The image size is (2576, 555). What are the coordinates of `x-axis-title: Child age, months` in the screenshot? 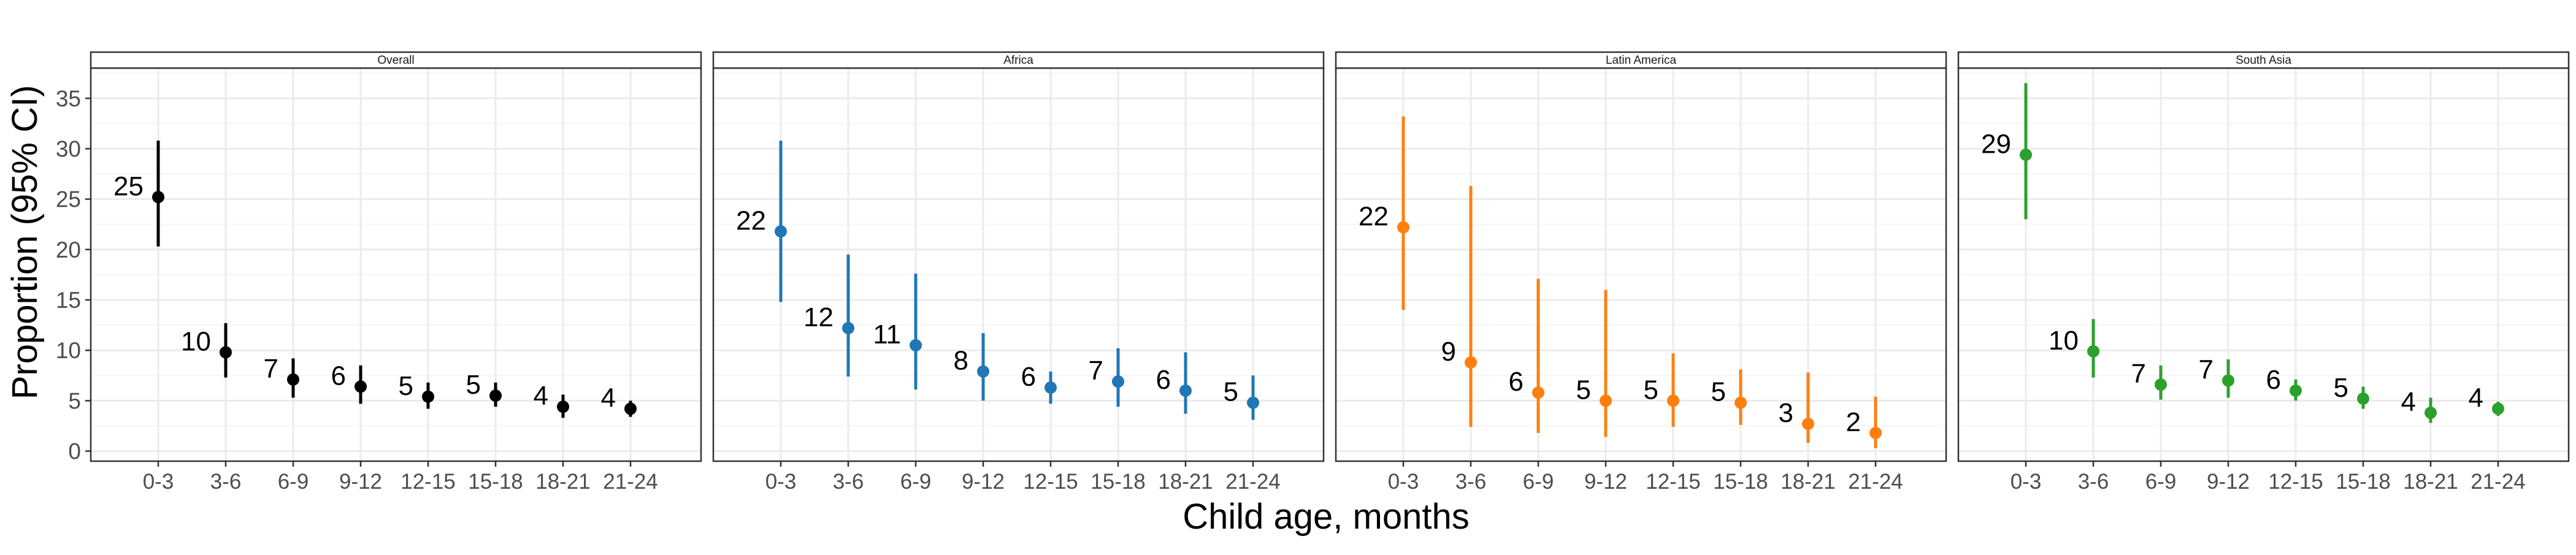 It's located at (1326, 517).